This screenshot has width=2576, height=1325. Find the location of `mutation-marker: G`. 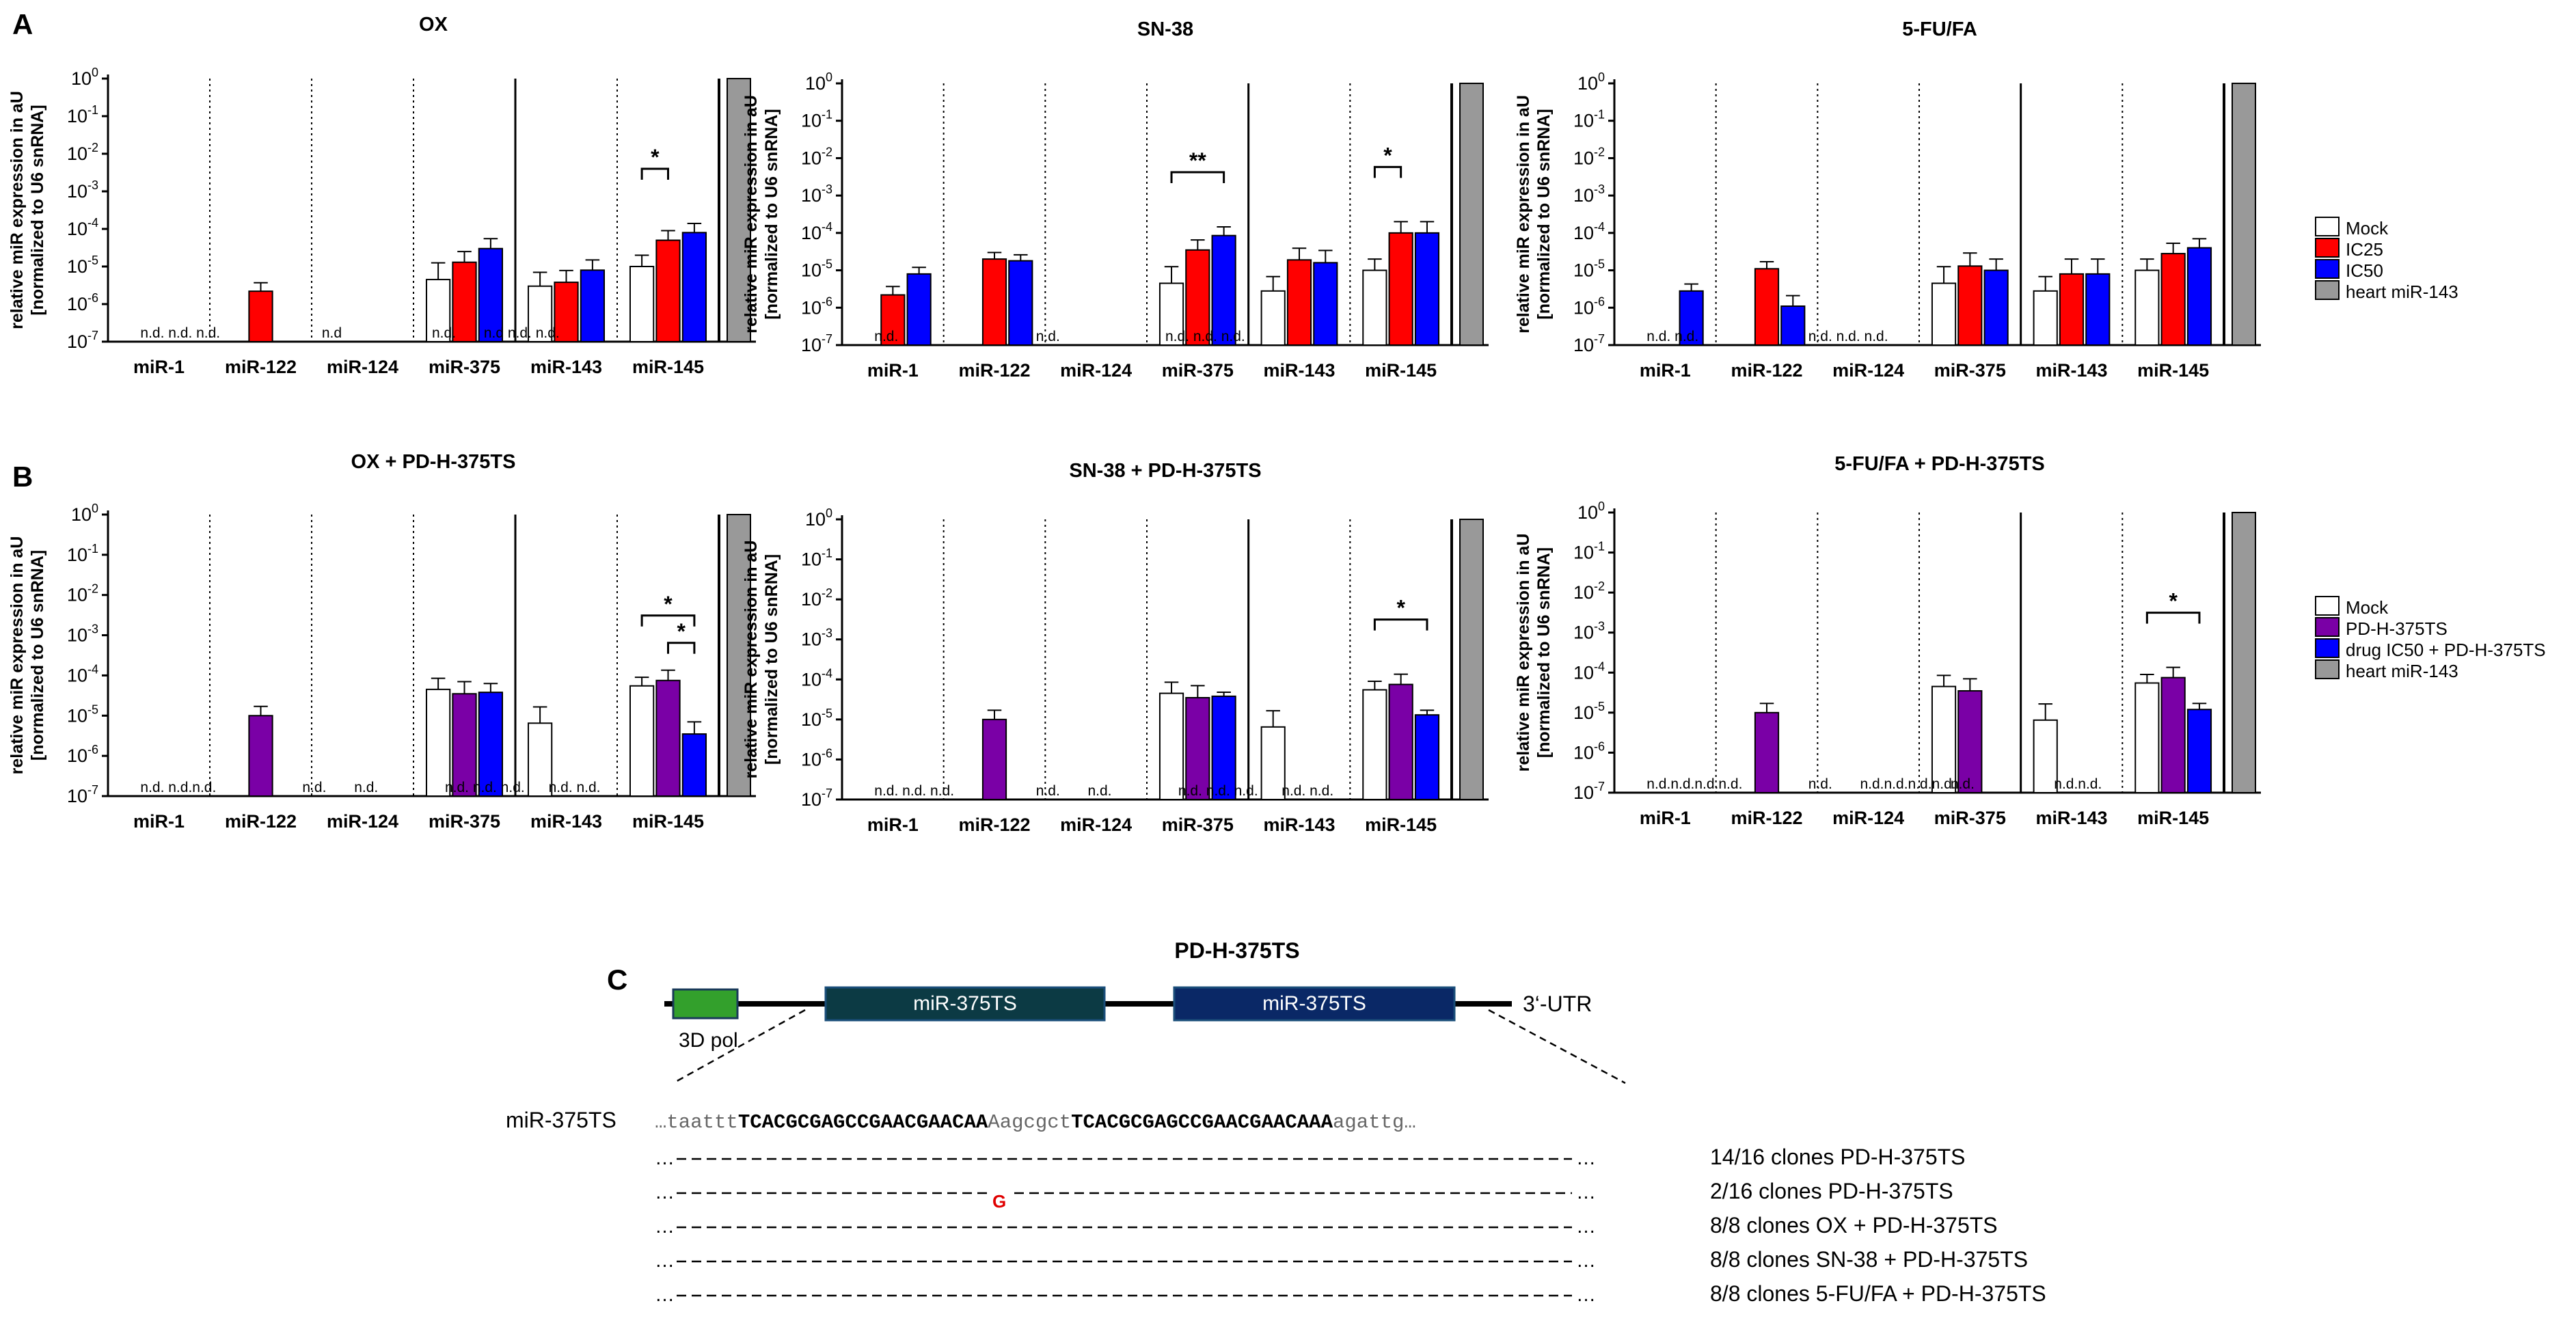

mutation-marker: G is located at coordinates (999, 1201).